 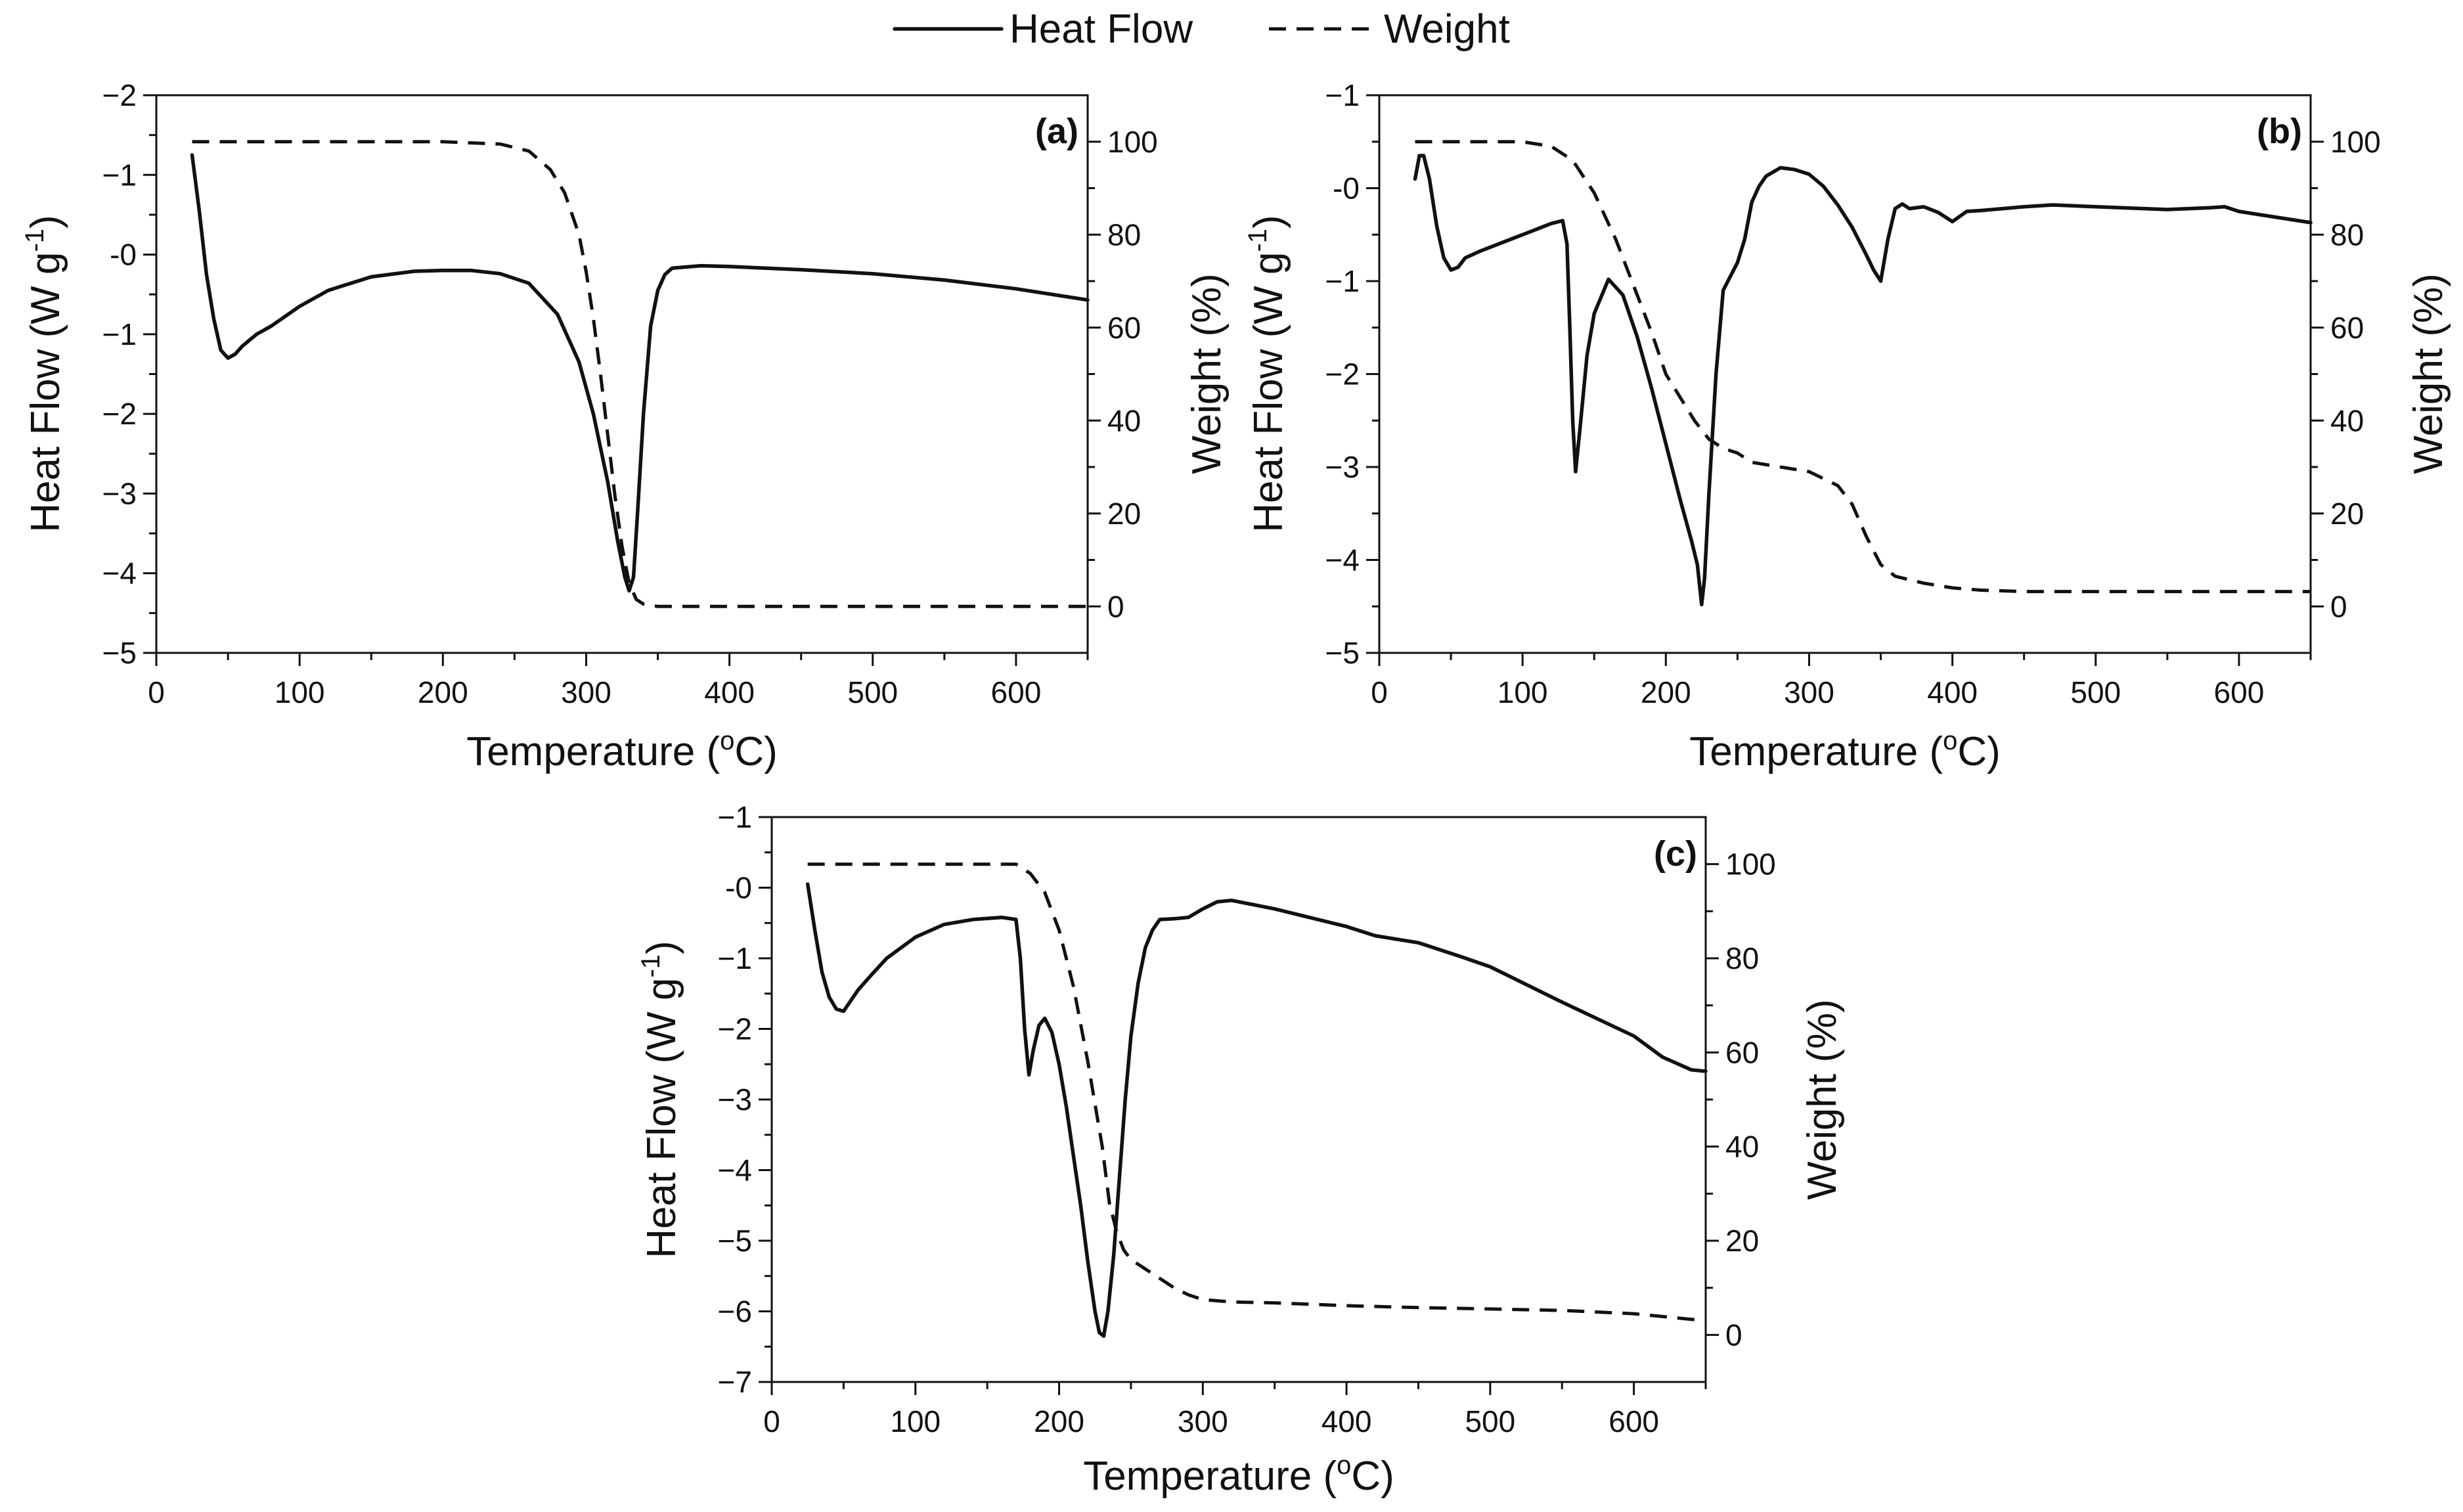 What do you see at coordinates (2279, 131) in the screenshot?
I see `panel-b-label: (b)` at bounding box center [2279, 131].